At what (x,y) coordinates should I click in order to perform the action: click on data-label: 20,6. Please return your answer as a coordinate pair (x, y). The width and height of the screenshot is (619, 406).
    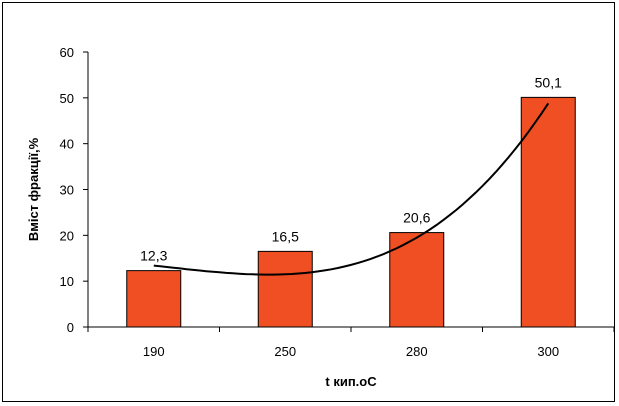
    Looking at the image, I should click on (416, 218).